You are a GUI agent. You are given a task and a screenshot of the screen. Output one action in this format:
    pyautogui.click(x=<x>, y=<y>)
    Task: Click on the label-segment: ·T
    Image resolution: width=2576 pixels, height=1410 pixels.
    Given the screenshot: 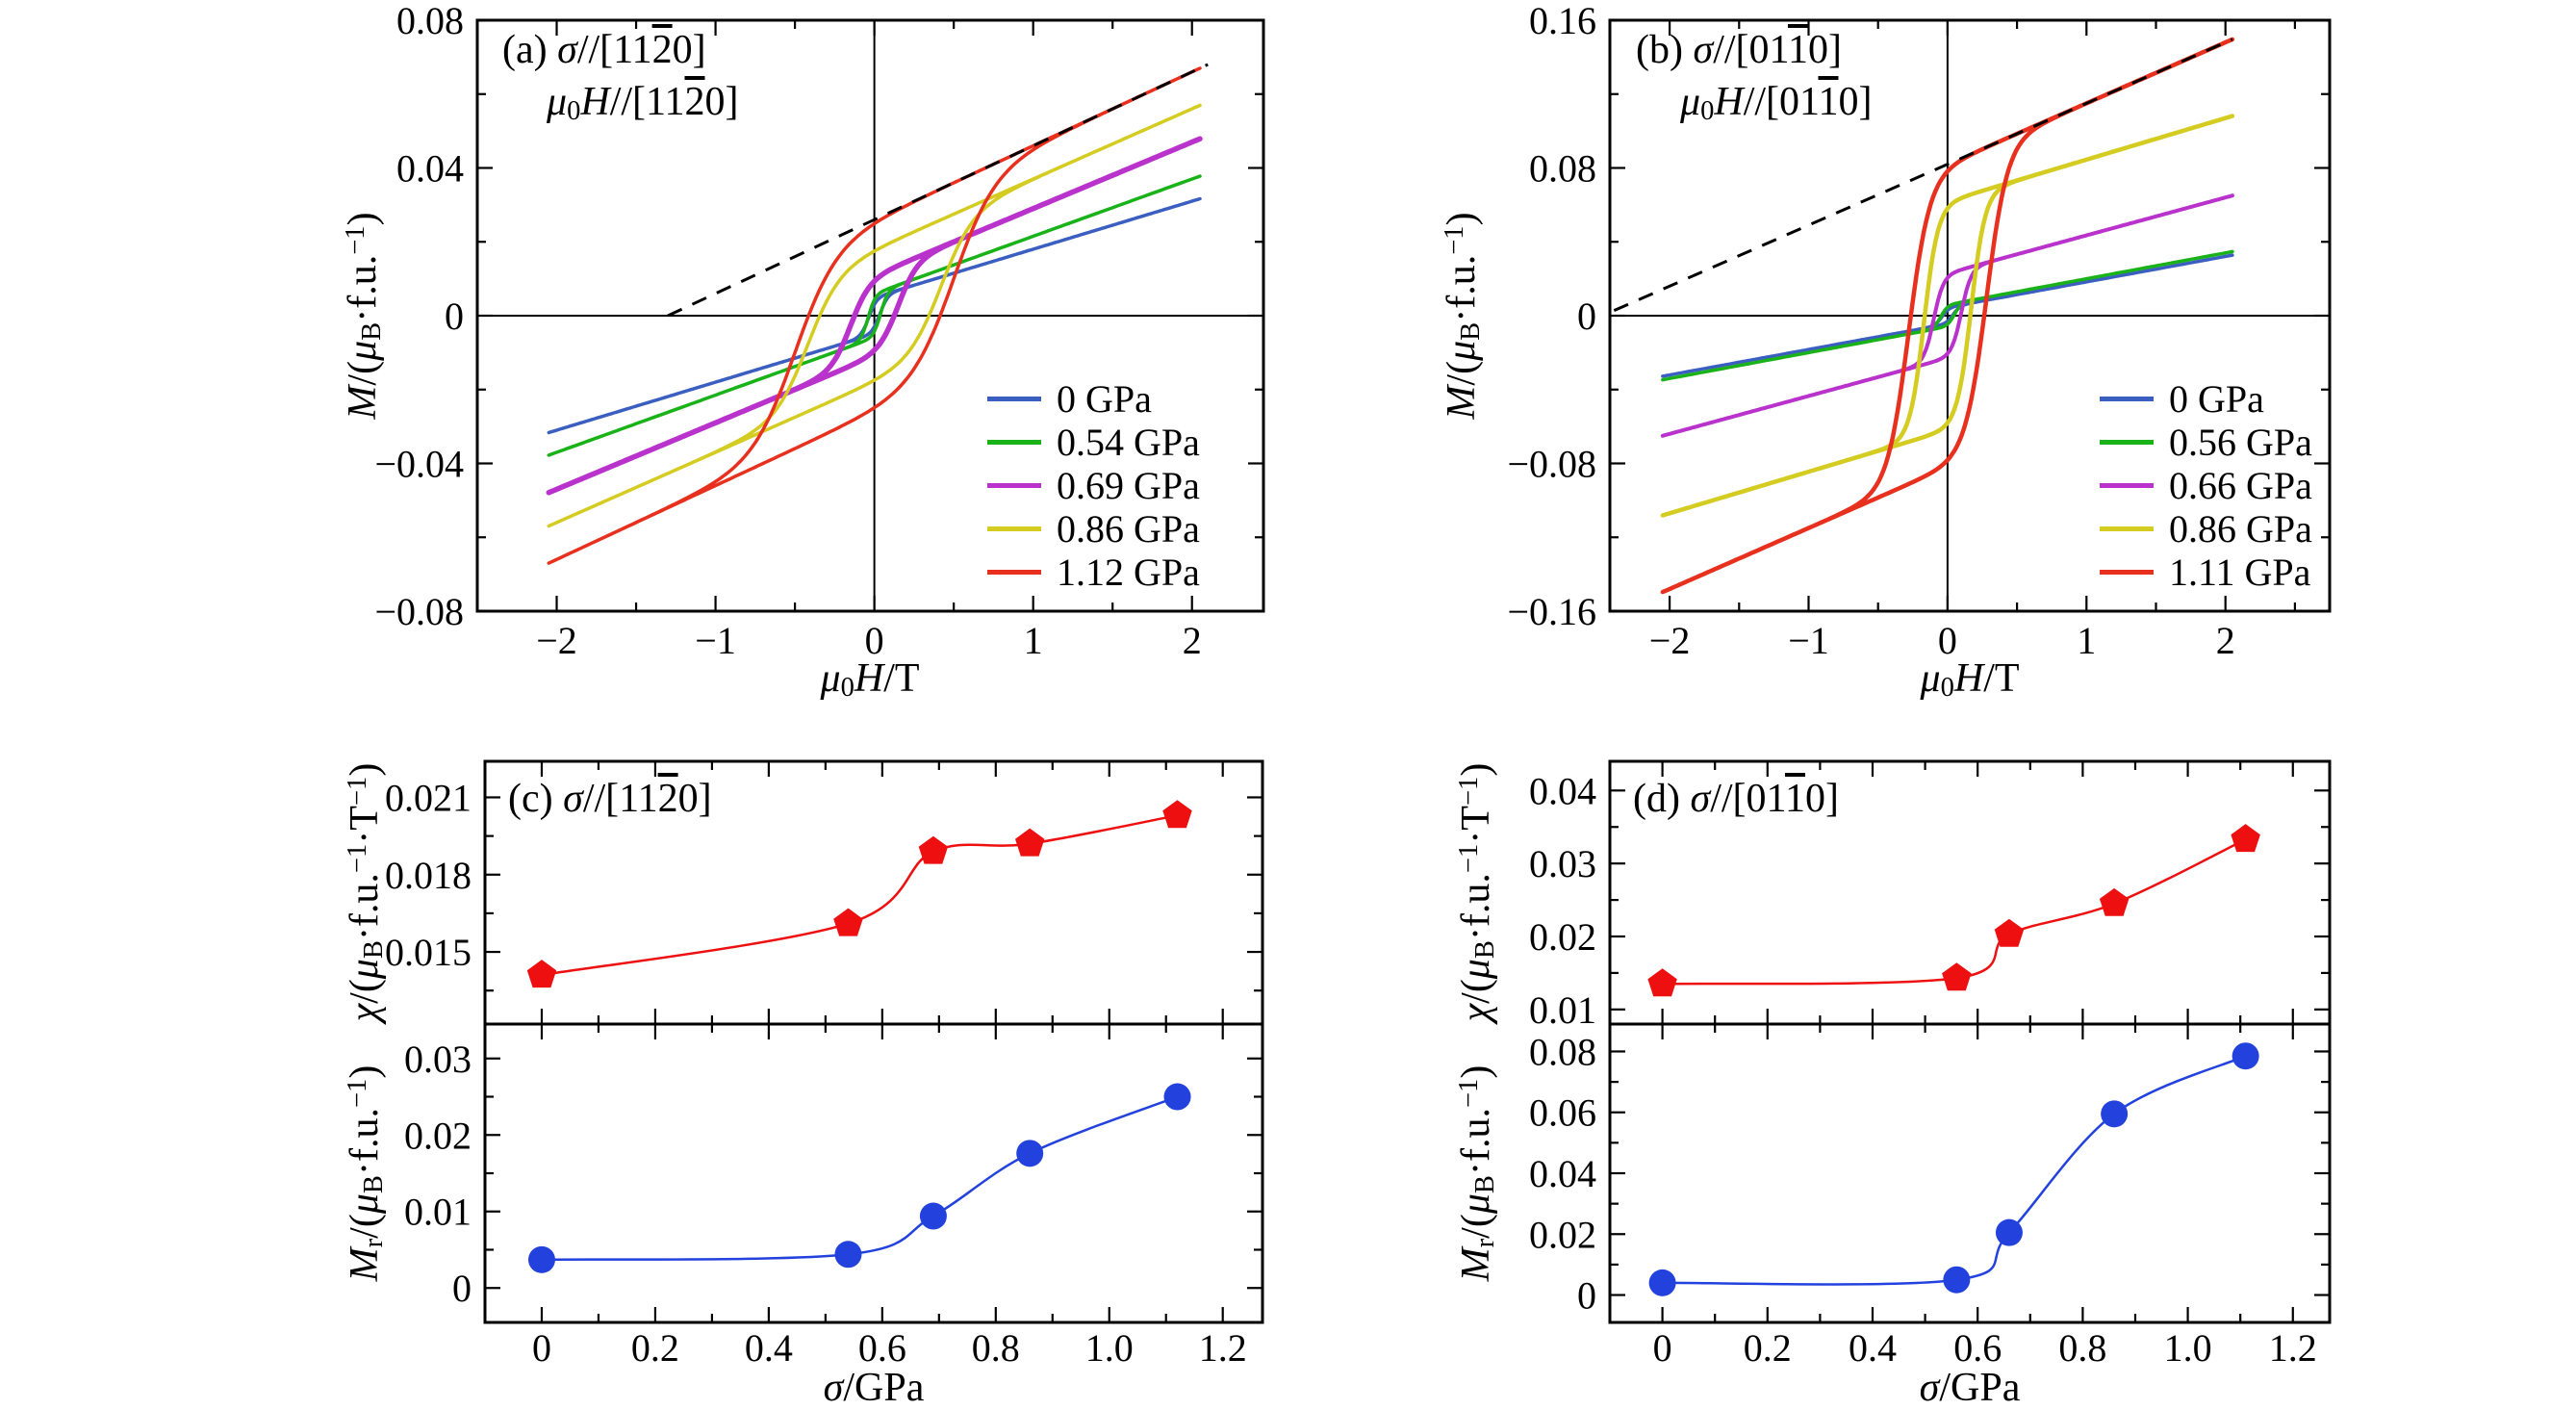 What is the action you would take?
    pyautogui.click(x=364, y=825)
    